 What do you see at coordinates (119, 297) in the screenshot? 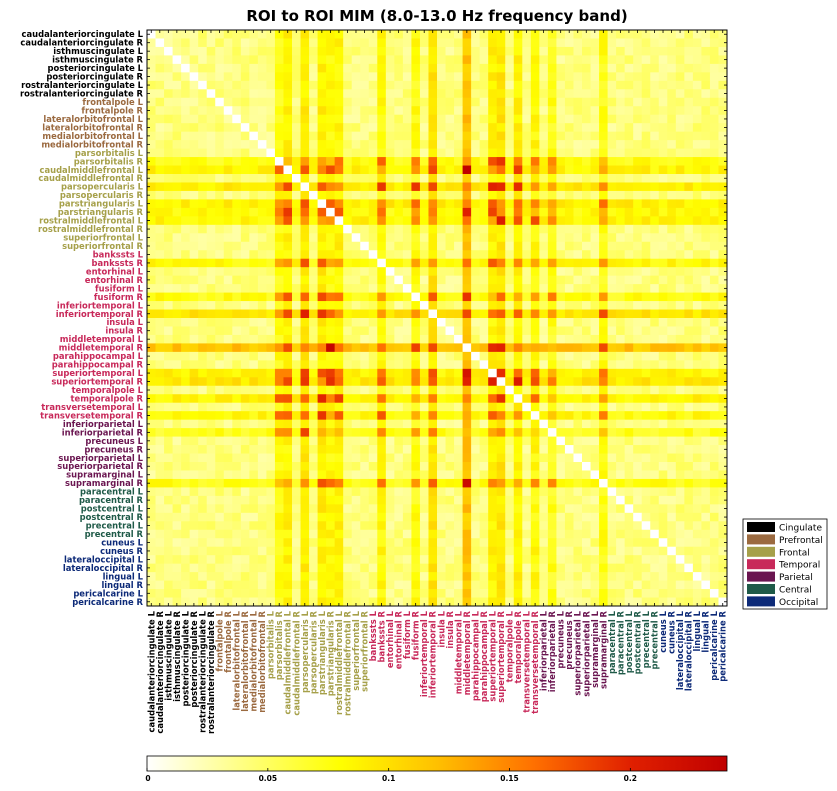
I see `row-label: fusiform R` at bounding box center [119, 297].